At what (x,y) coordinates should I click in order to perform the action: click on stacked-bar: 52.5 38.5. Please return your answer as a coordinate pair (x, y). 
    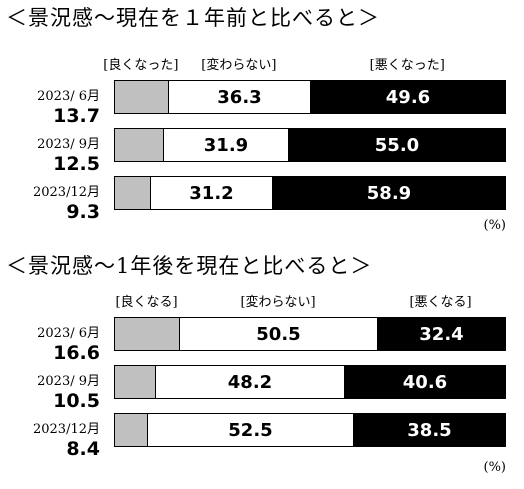
    Looking at the image, I should click on (310, 430).